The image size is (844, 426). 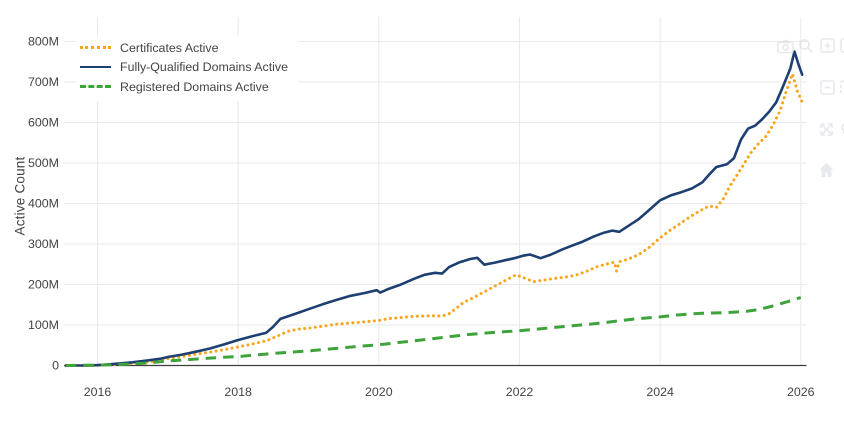 What do you see at coordinates (842, 90) in the screenshot?
I see `box-select-icon` at bounding box center [842, 90].